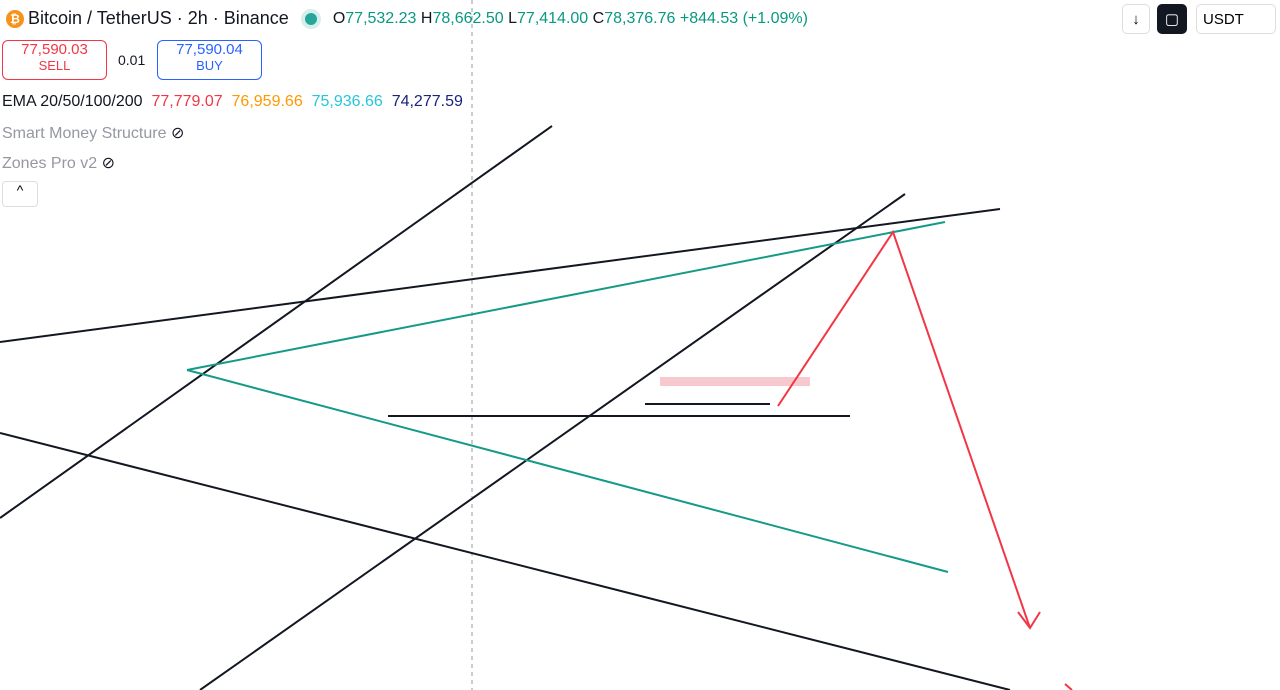  Describe the element at coordinates (15, 18) in the screenshot. I see `coin-icon: ₿` at that location.